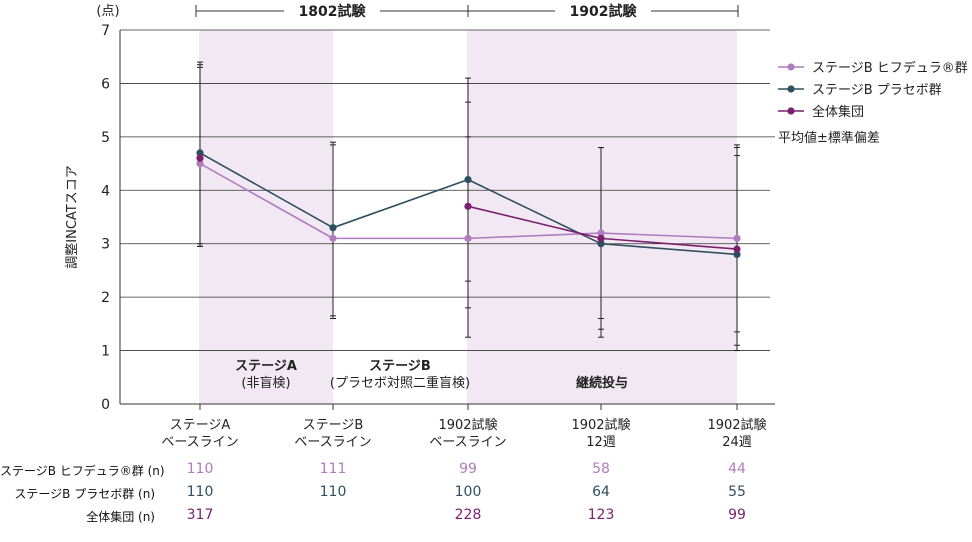 This screenshot has height=542, width=972. What do you see at coordinates (791, 111) in the screenshot?
I see `legend-marker-overall` at bounding box center [791, 111].